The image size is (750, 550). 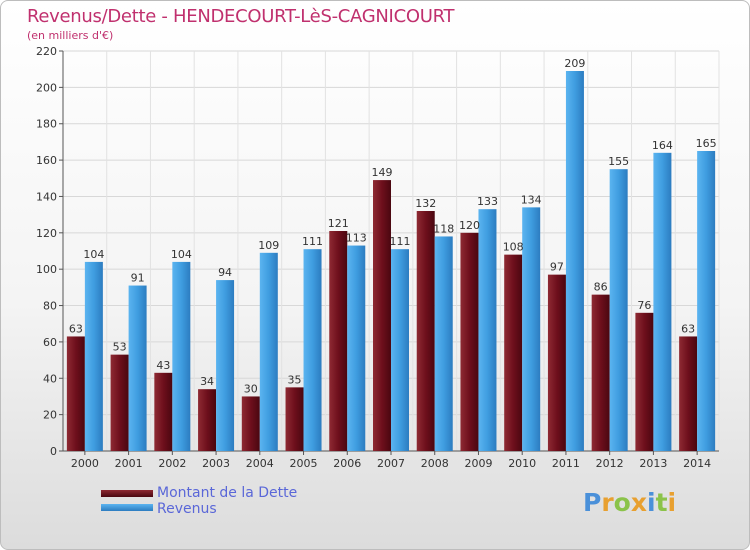 What do you see at coordinates (120, 347) in the screenshot?
I see `data-label-dette: 53` at bounding box center [120, 347].